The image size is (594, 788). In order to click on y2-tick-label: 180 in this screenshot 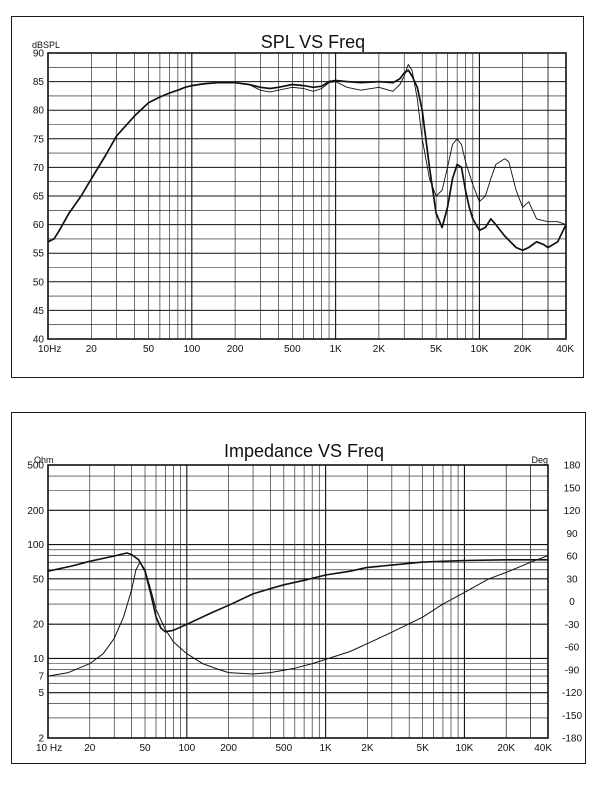, I will do `click(572, 466)`.